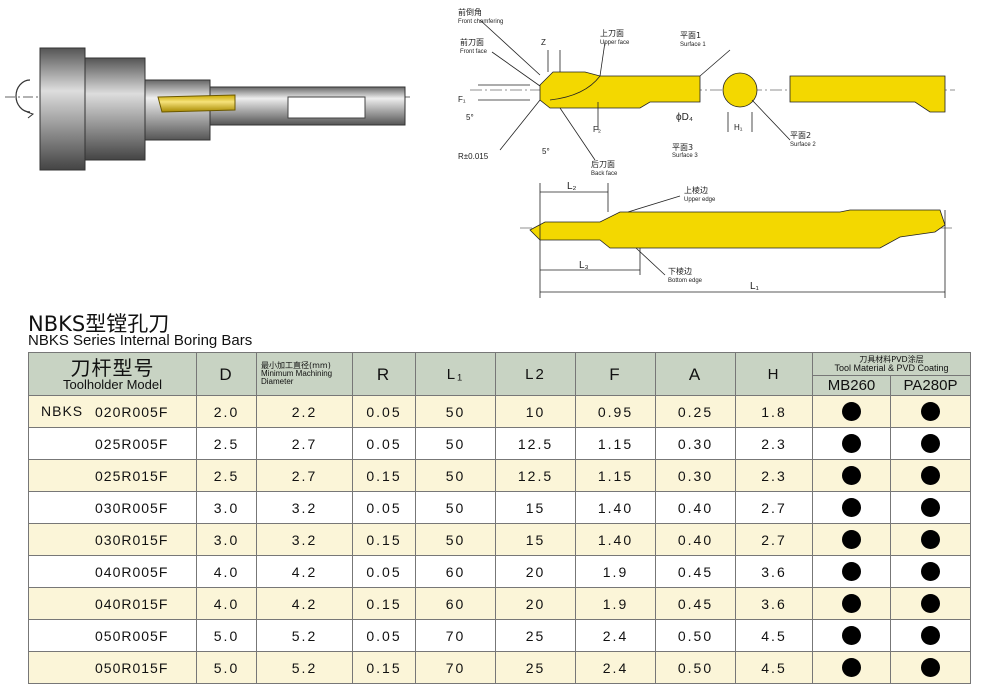 The image size is (1000, 690). What do you see at coordinates (774, 411) in the screenshot?
I see `value-cell: 1.8` at bounding box center [774, 411].